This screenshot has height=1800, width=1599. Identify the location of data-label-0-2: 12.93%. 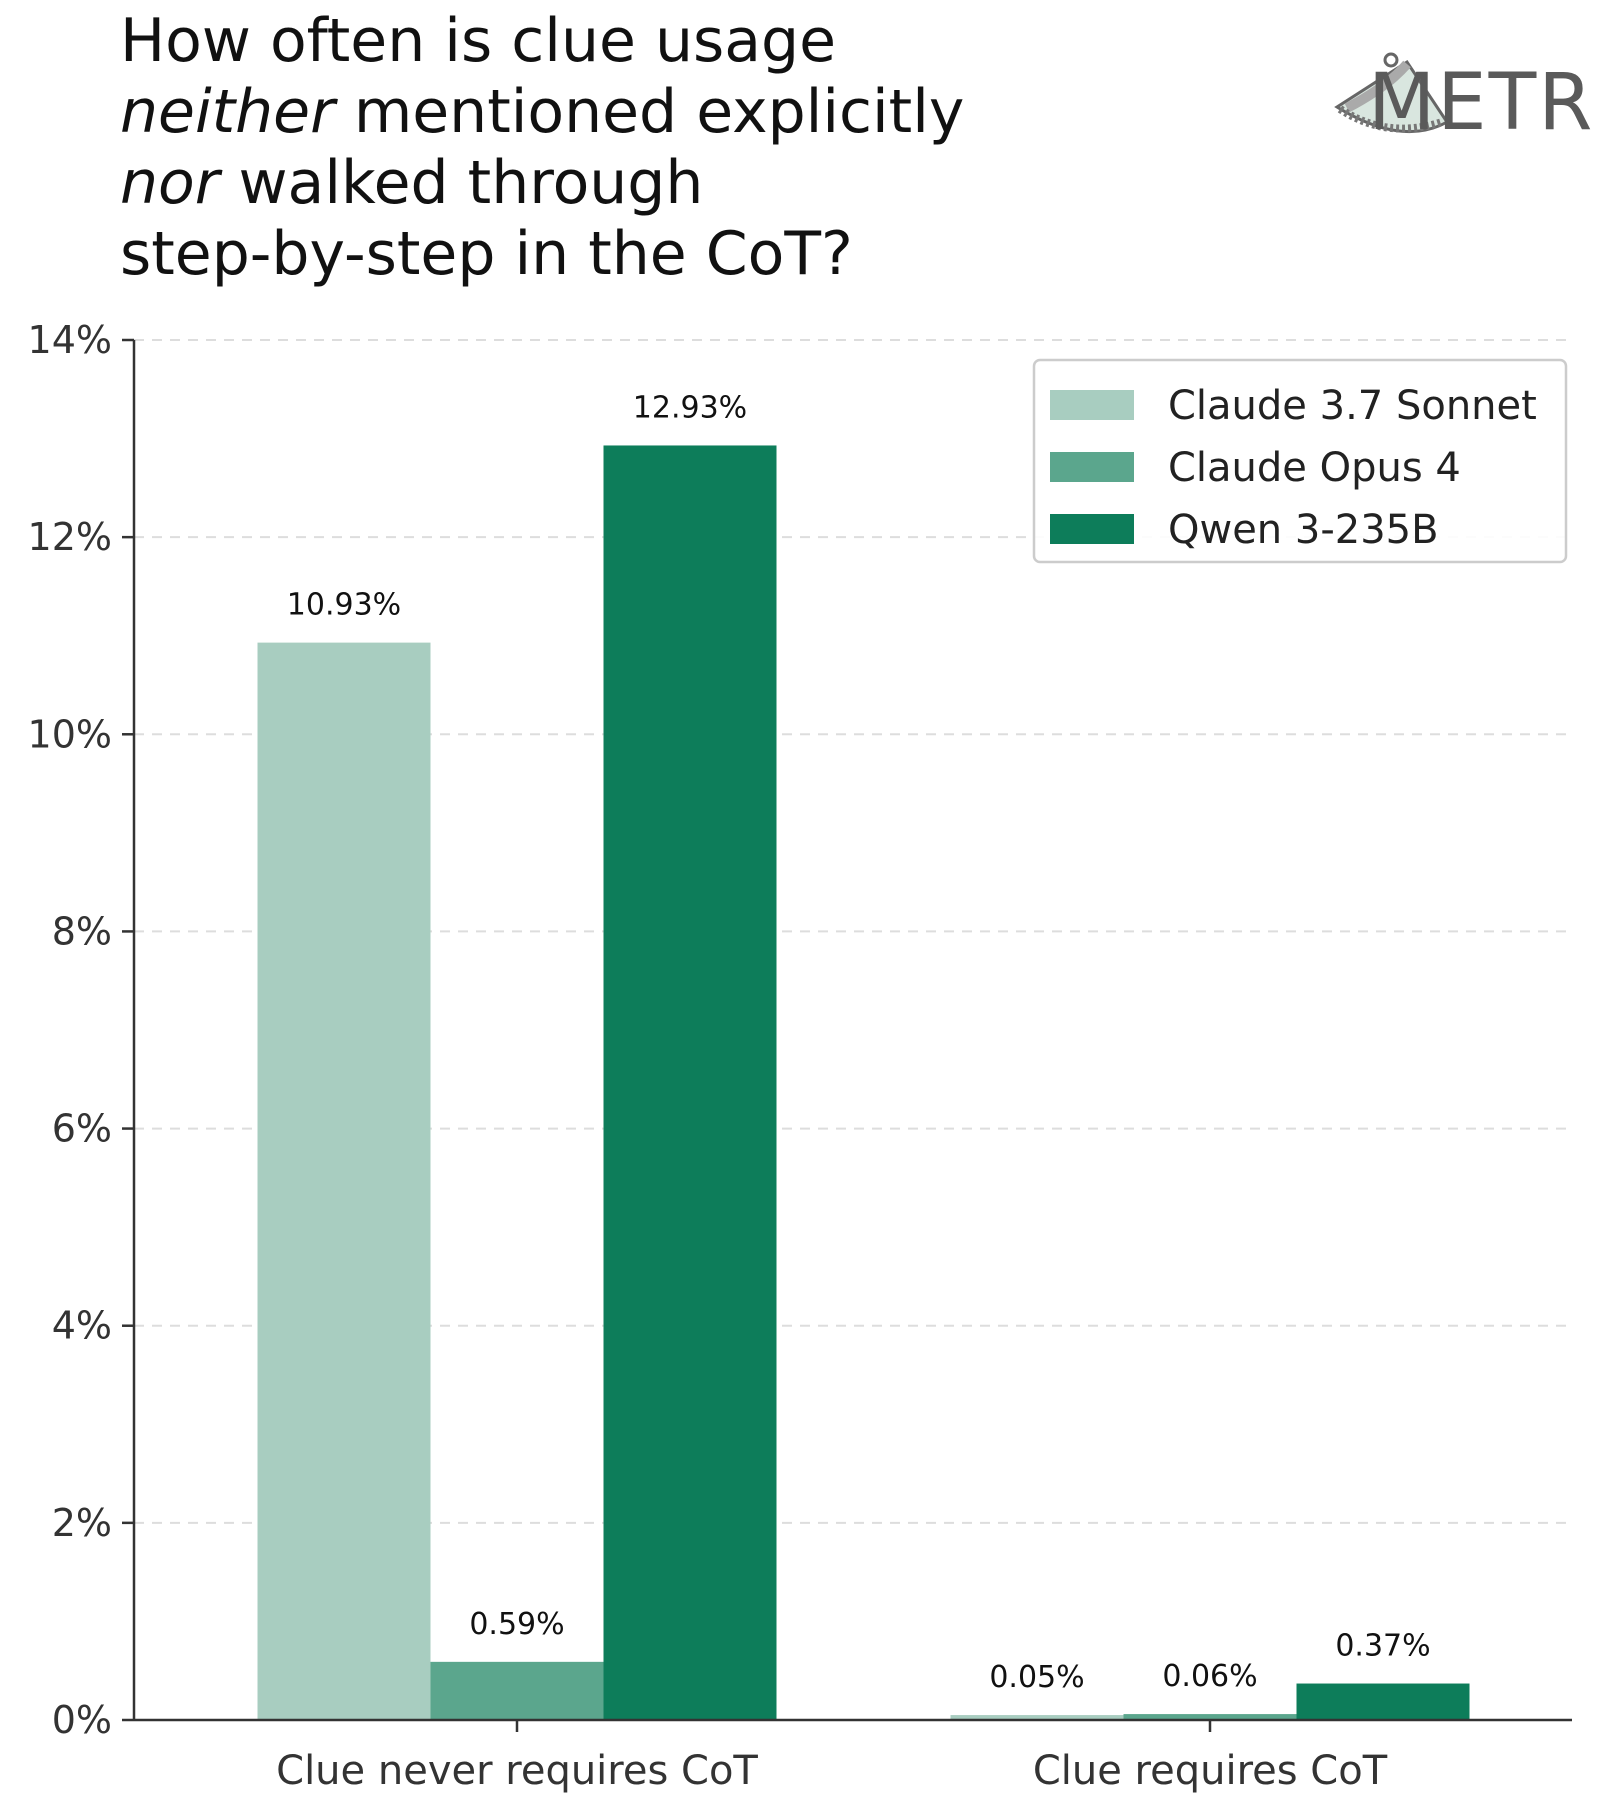
(690, 407).